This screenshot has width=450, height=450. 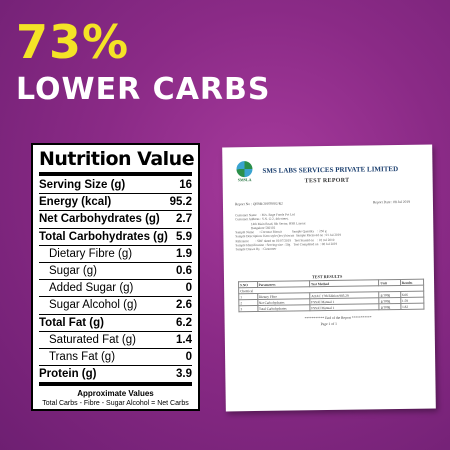 What do you see at coordinates (91, 288) in the screenshot?
I see `nutrition-row-label: Added Sugar (g)` at bounding box center [91, 288].